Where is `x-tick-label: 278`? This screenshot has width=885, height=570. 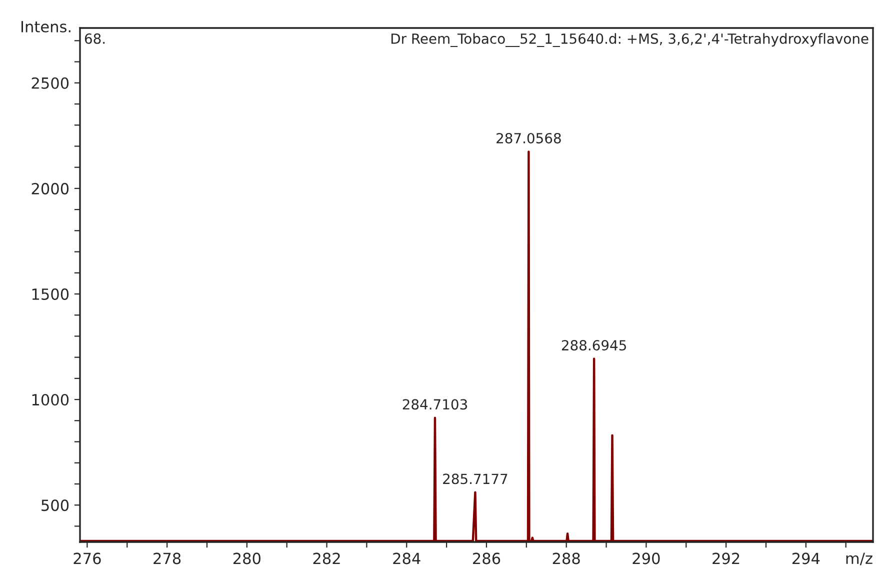 x-tick-label: 278 is located at coordinates (167, 558).